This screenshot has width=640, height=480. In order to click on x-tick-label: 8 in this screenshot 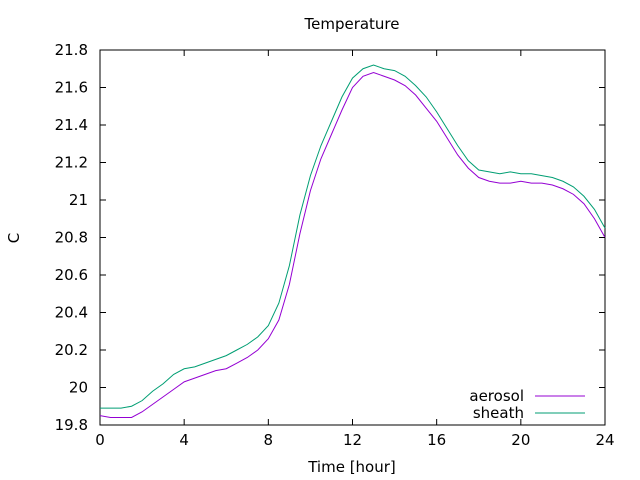, I will do `click(269, 440)`.